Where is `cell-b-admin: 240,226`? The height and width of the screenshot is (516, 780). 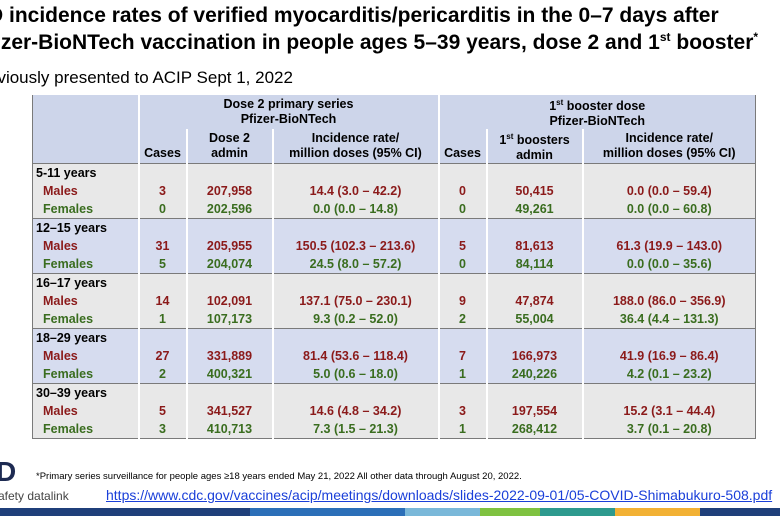
cell-b-admin: 240,226 is located at coordinates (534, 374).